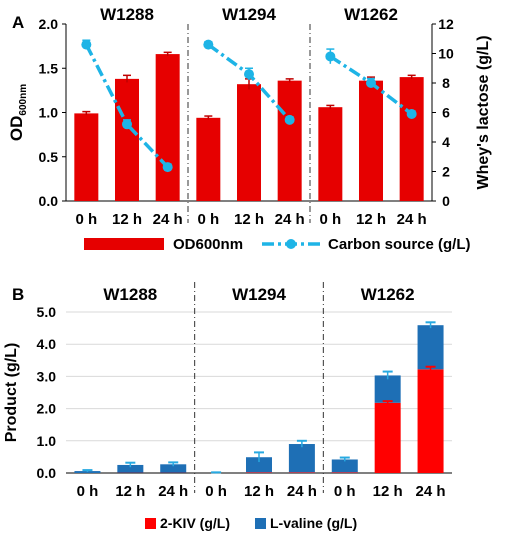  Describe the element at coordinates (446, 172) in the screenshot. I see `panel-a-y2-tick-label: 2` at that location.